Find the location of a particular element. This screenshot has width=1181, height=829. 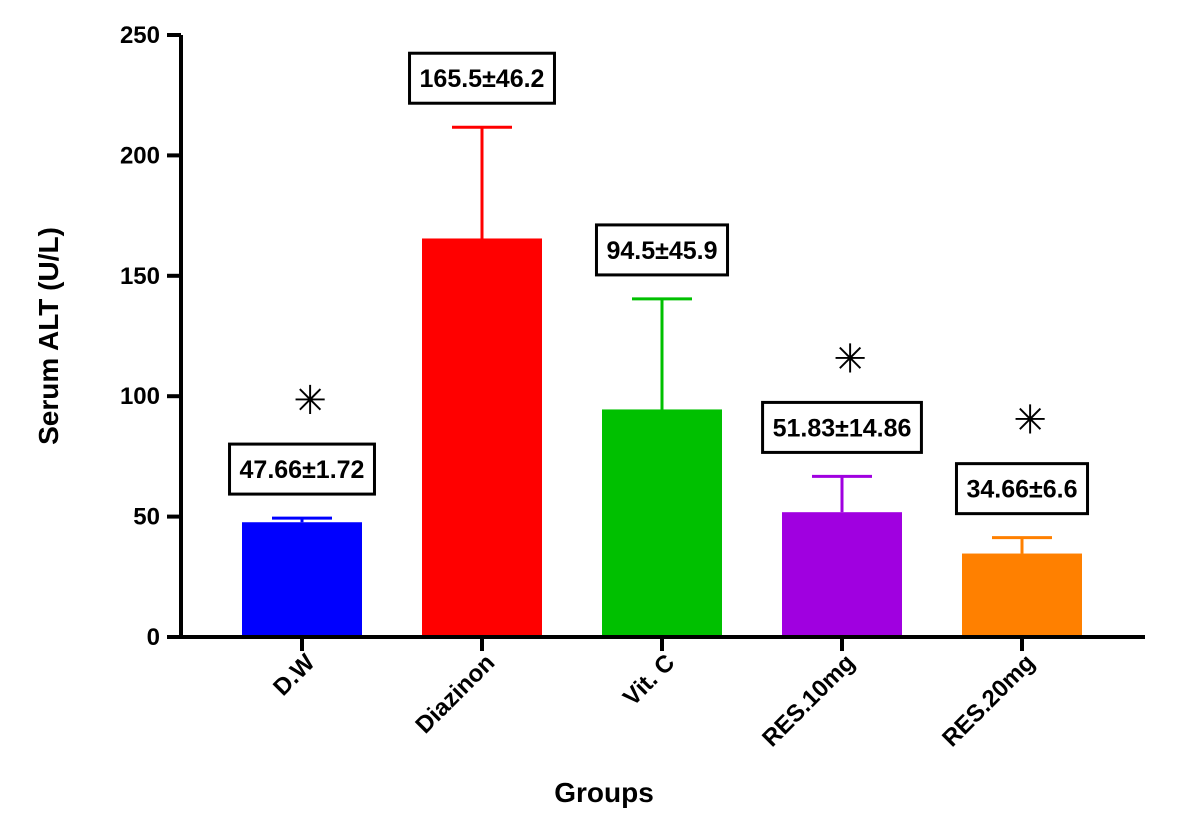

x-ticks-layer: D.W Diazinon Vit. C RES.10mg RES.20mg is located at coordinates (654, 694).